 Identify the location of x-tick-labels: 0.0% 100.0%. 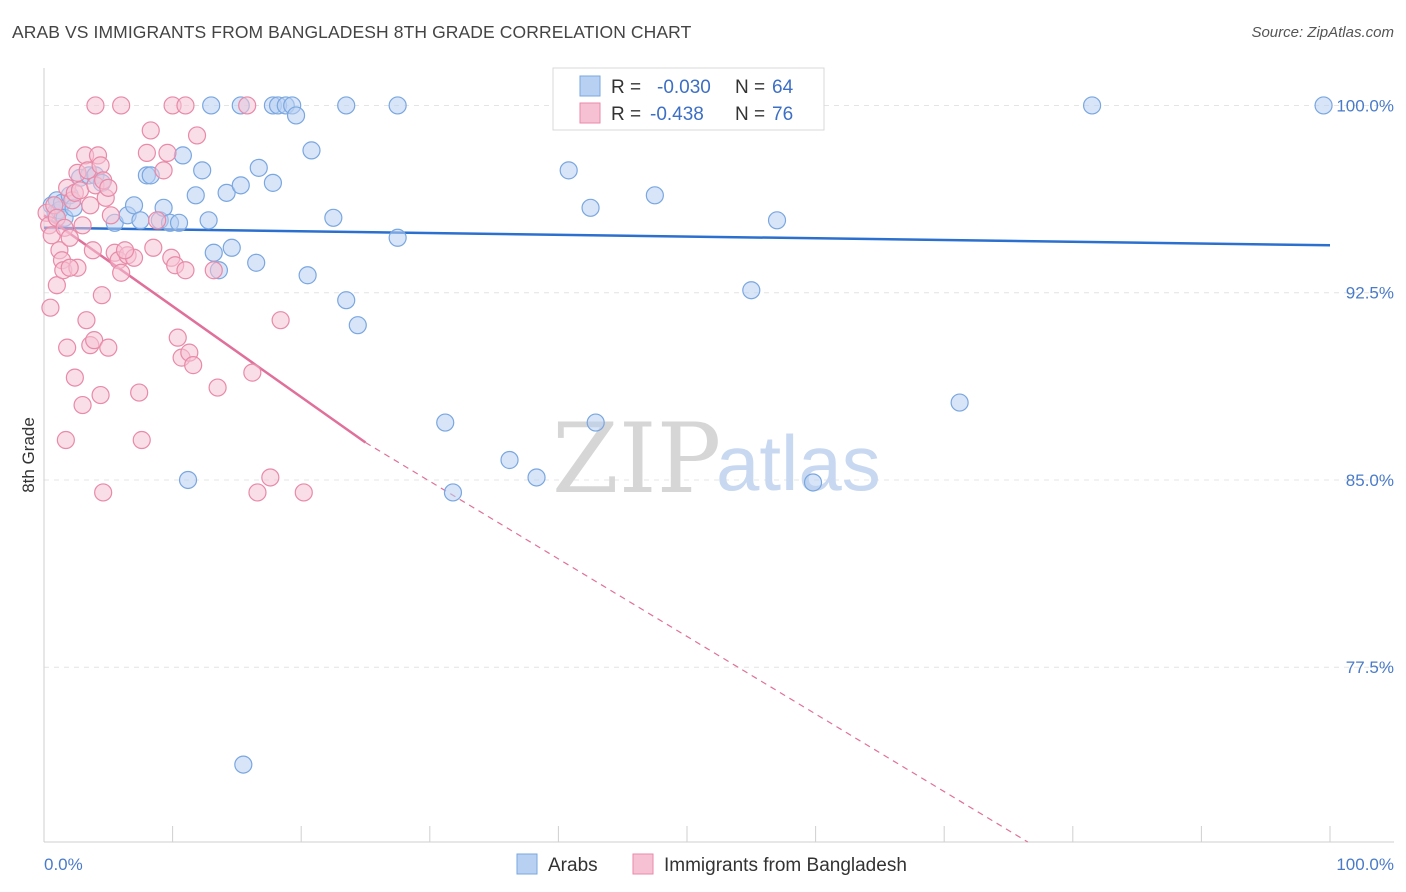
(719, 864).